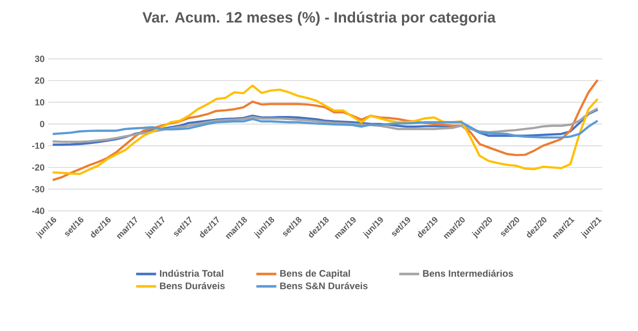  Describe the element at coordinates (39, 102) in the screenshot. I see `y-tick-label: 10` at that location.